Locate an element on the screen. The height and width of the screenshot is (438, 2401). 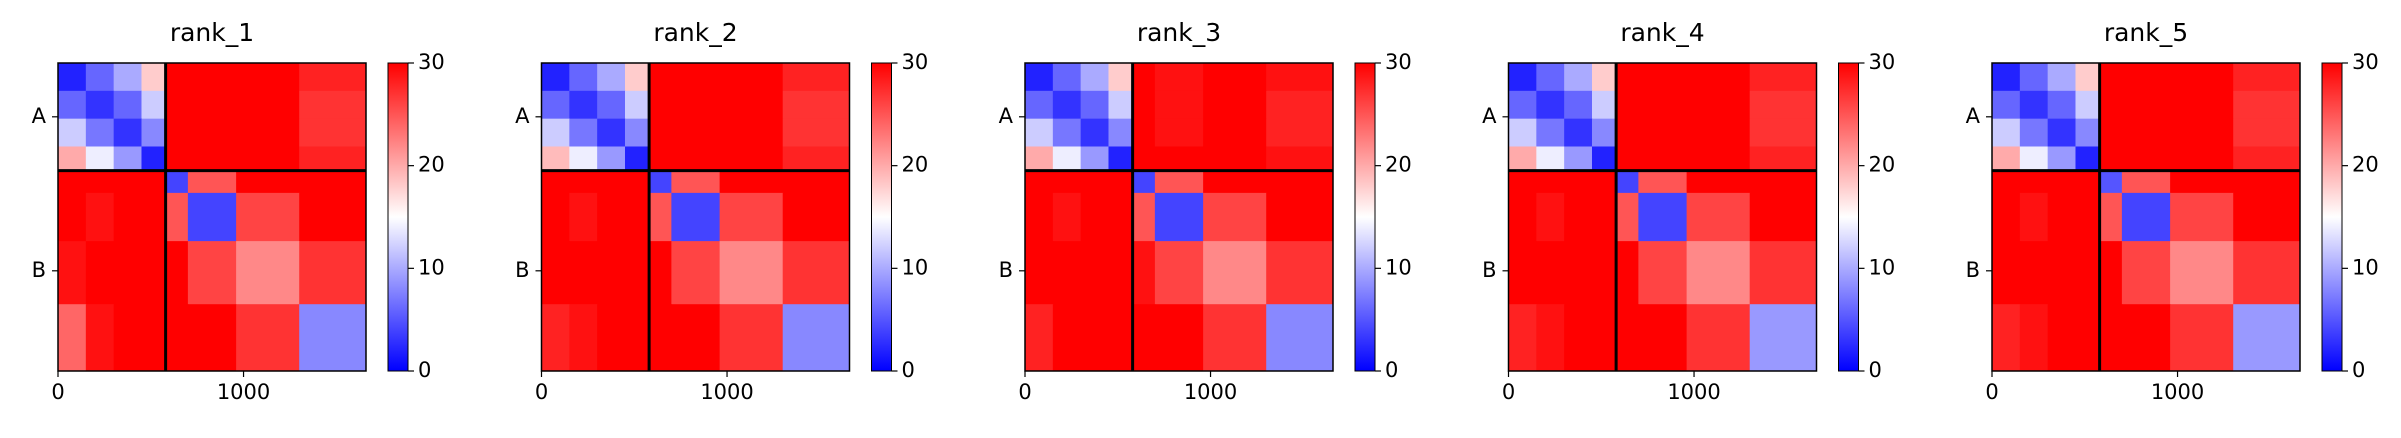
axes-frame is located at coordinates (1179, 217).